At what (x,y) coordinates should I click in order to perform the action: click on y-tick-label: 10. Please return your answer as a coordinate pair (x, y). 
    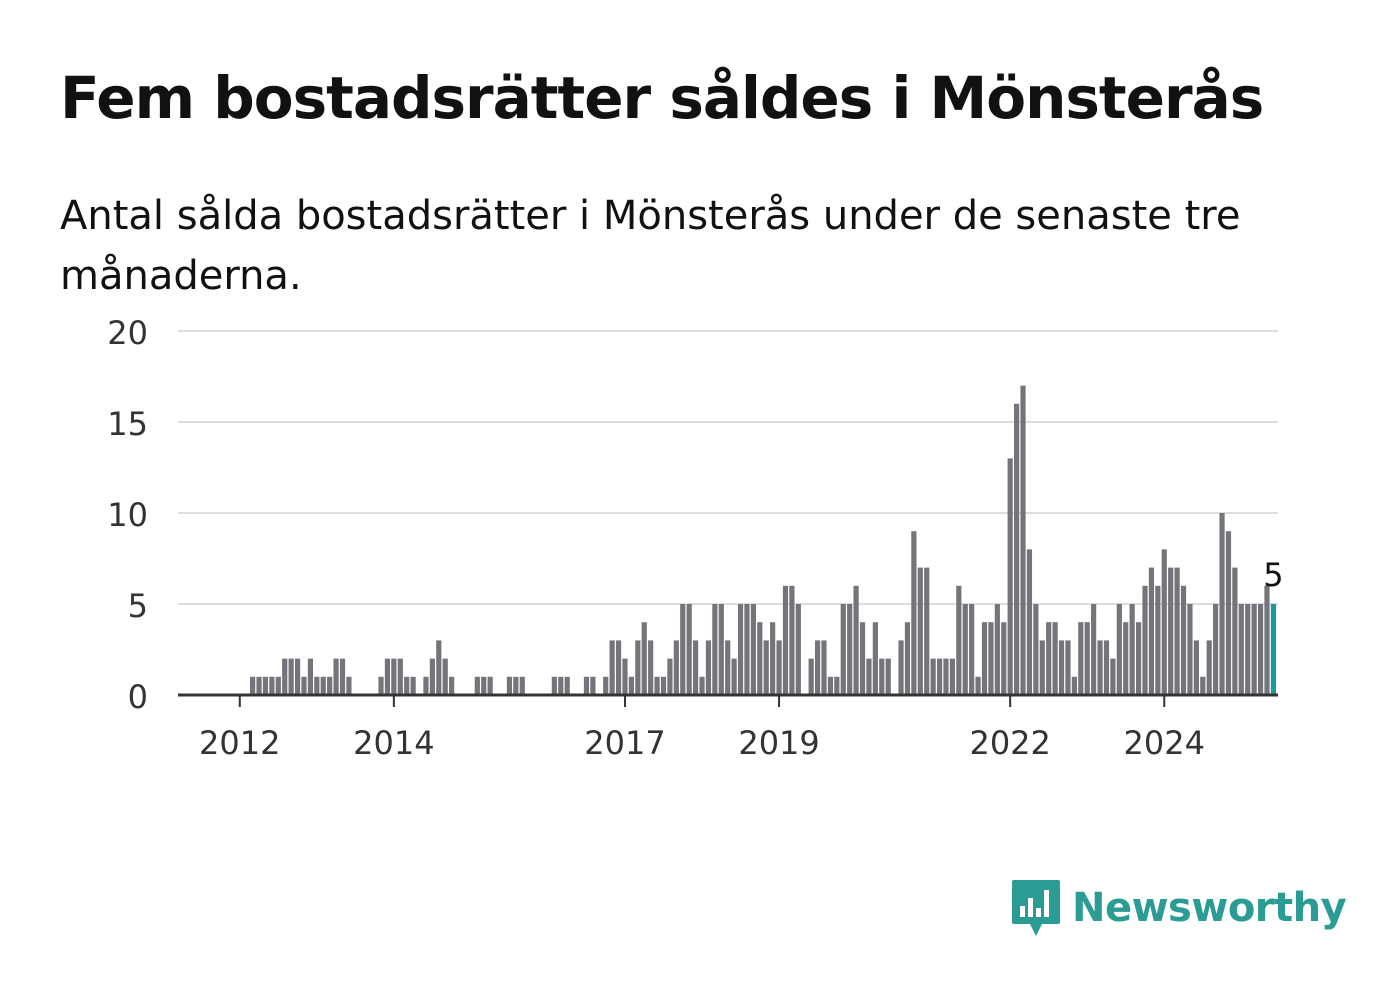
    Looking at the image, I should click on (127, 515).